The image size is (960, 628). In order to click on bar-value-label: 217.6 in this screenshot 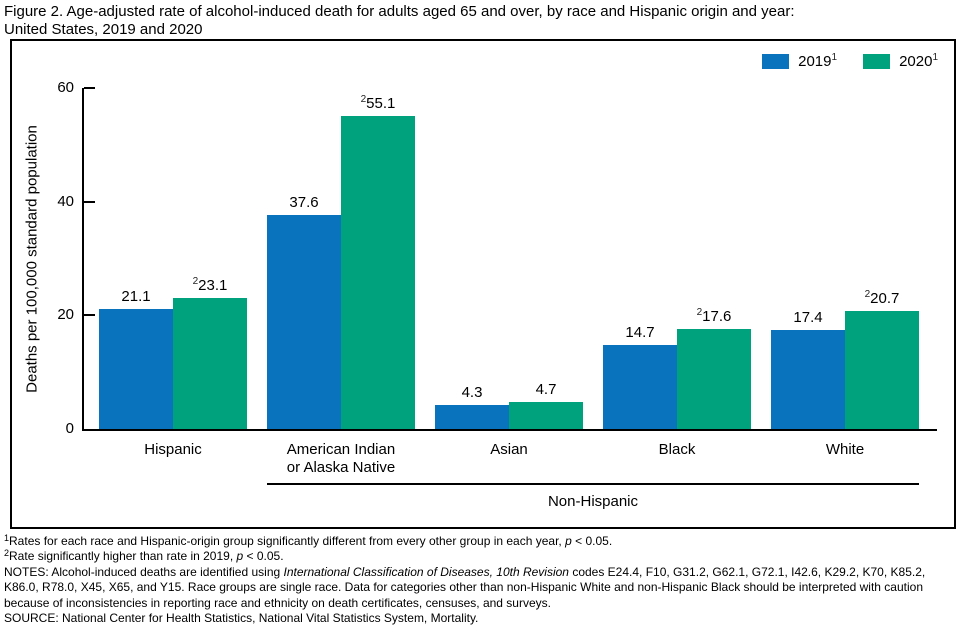, I will do `click(714, 315)`.